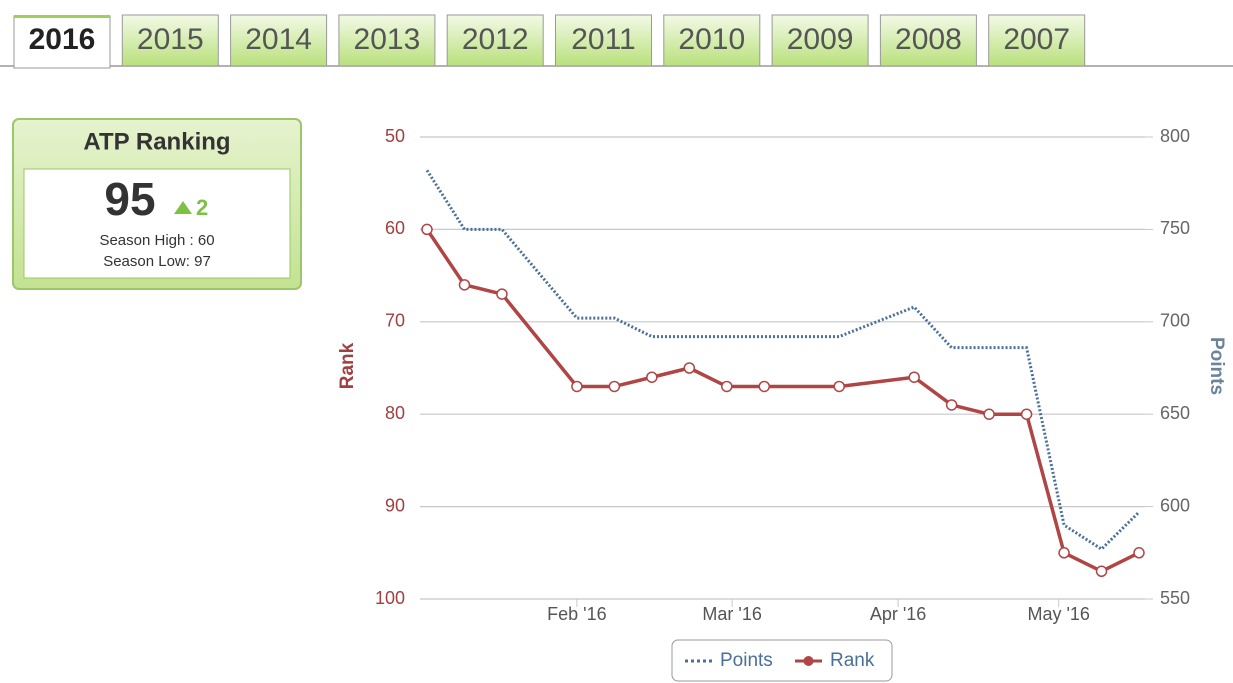  I want to click on year-tab: 2015, so click(170, 40).